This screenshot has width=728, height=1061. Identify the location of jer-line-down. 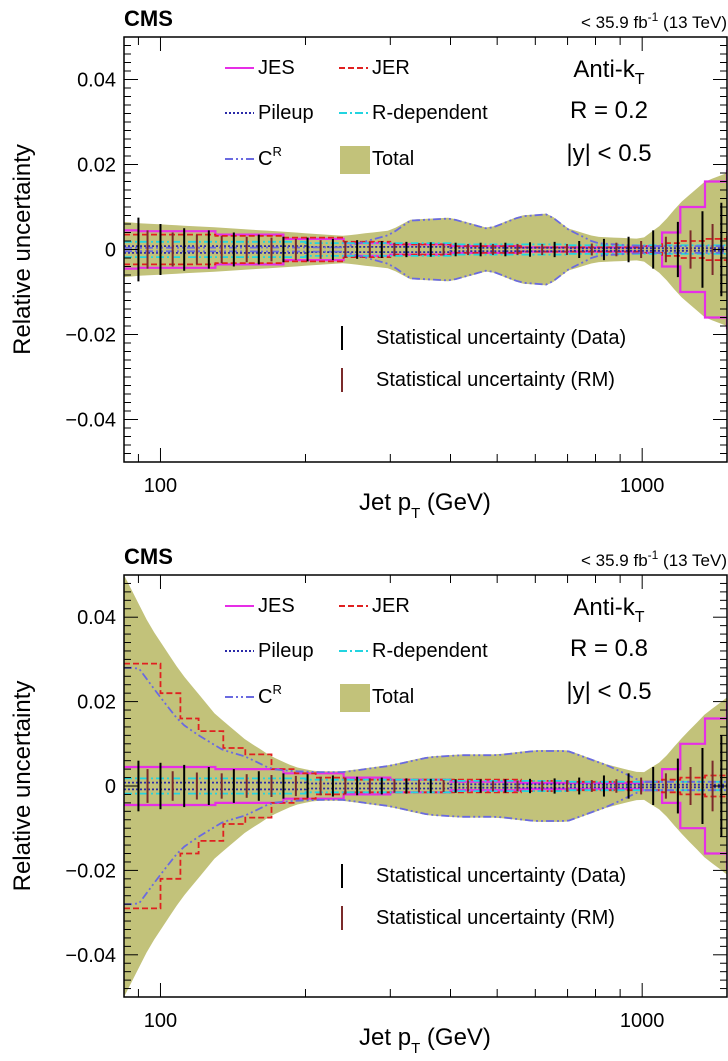
(425, 849).